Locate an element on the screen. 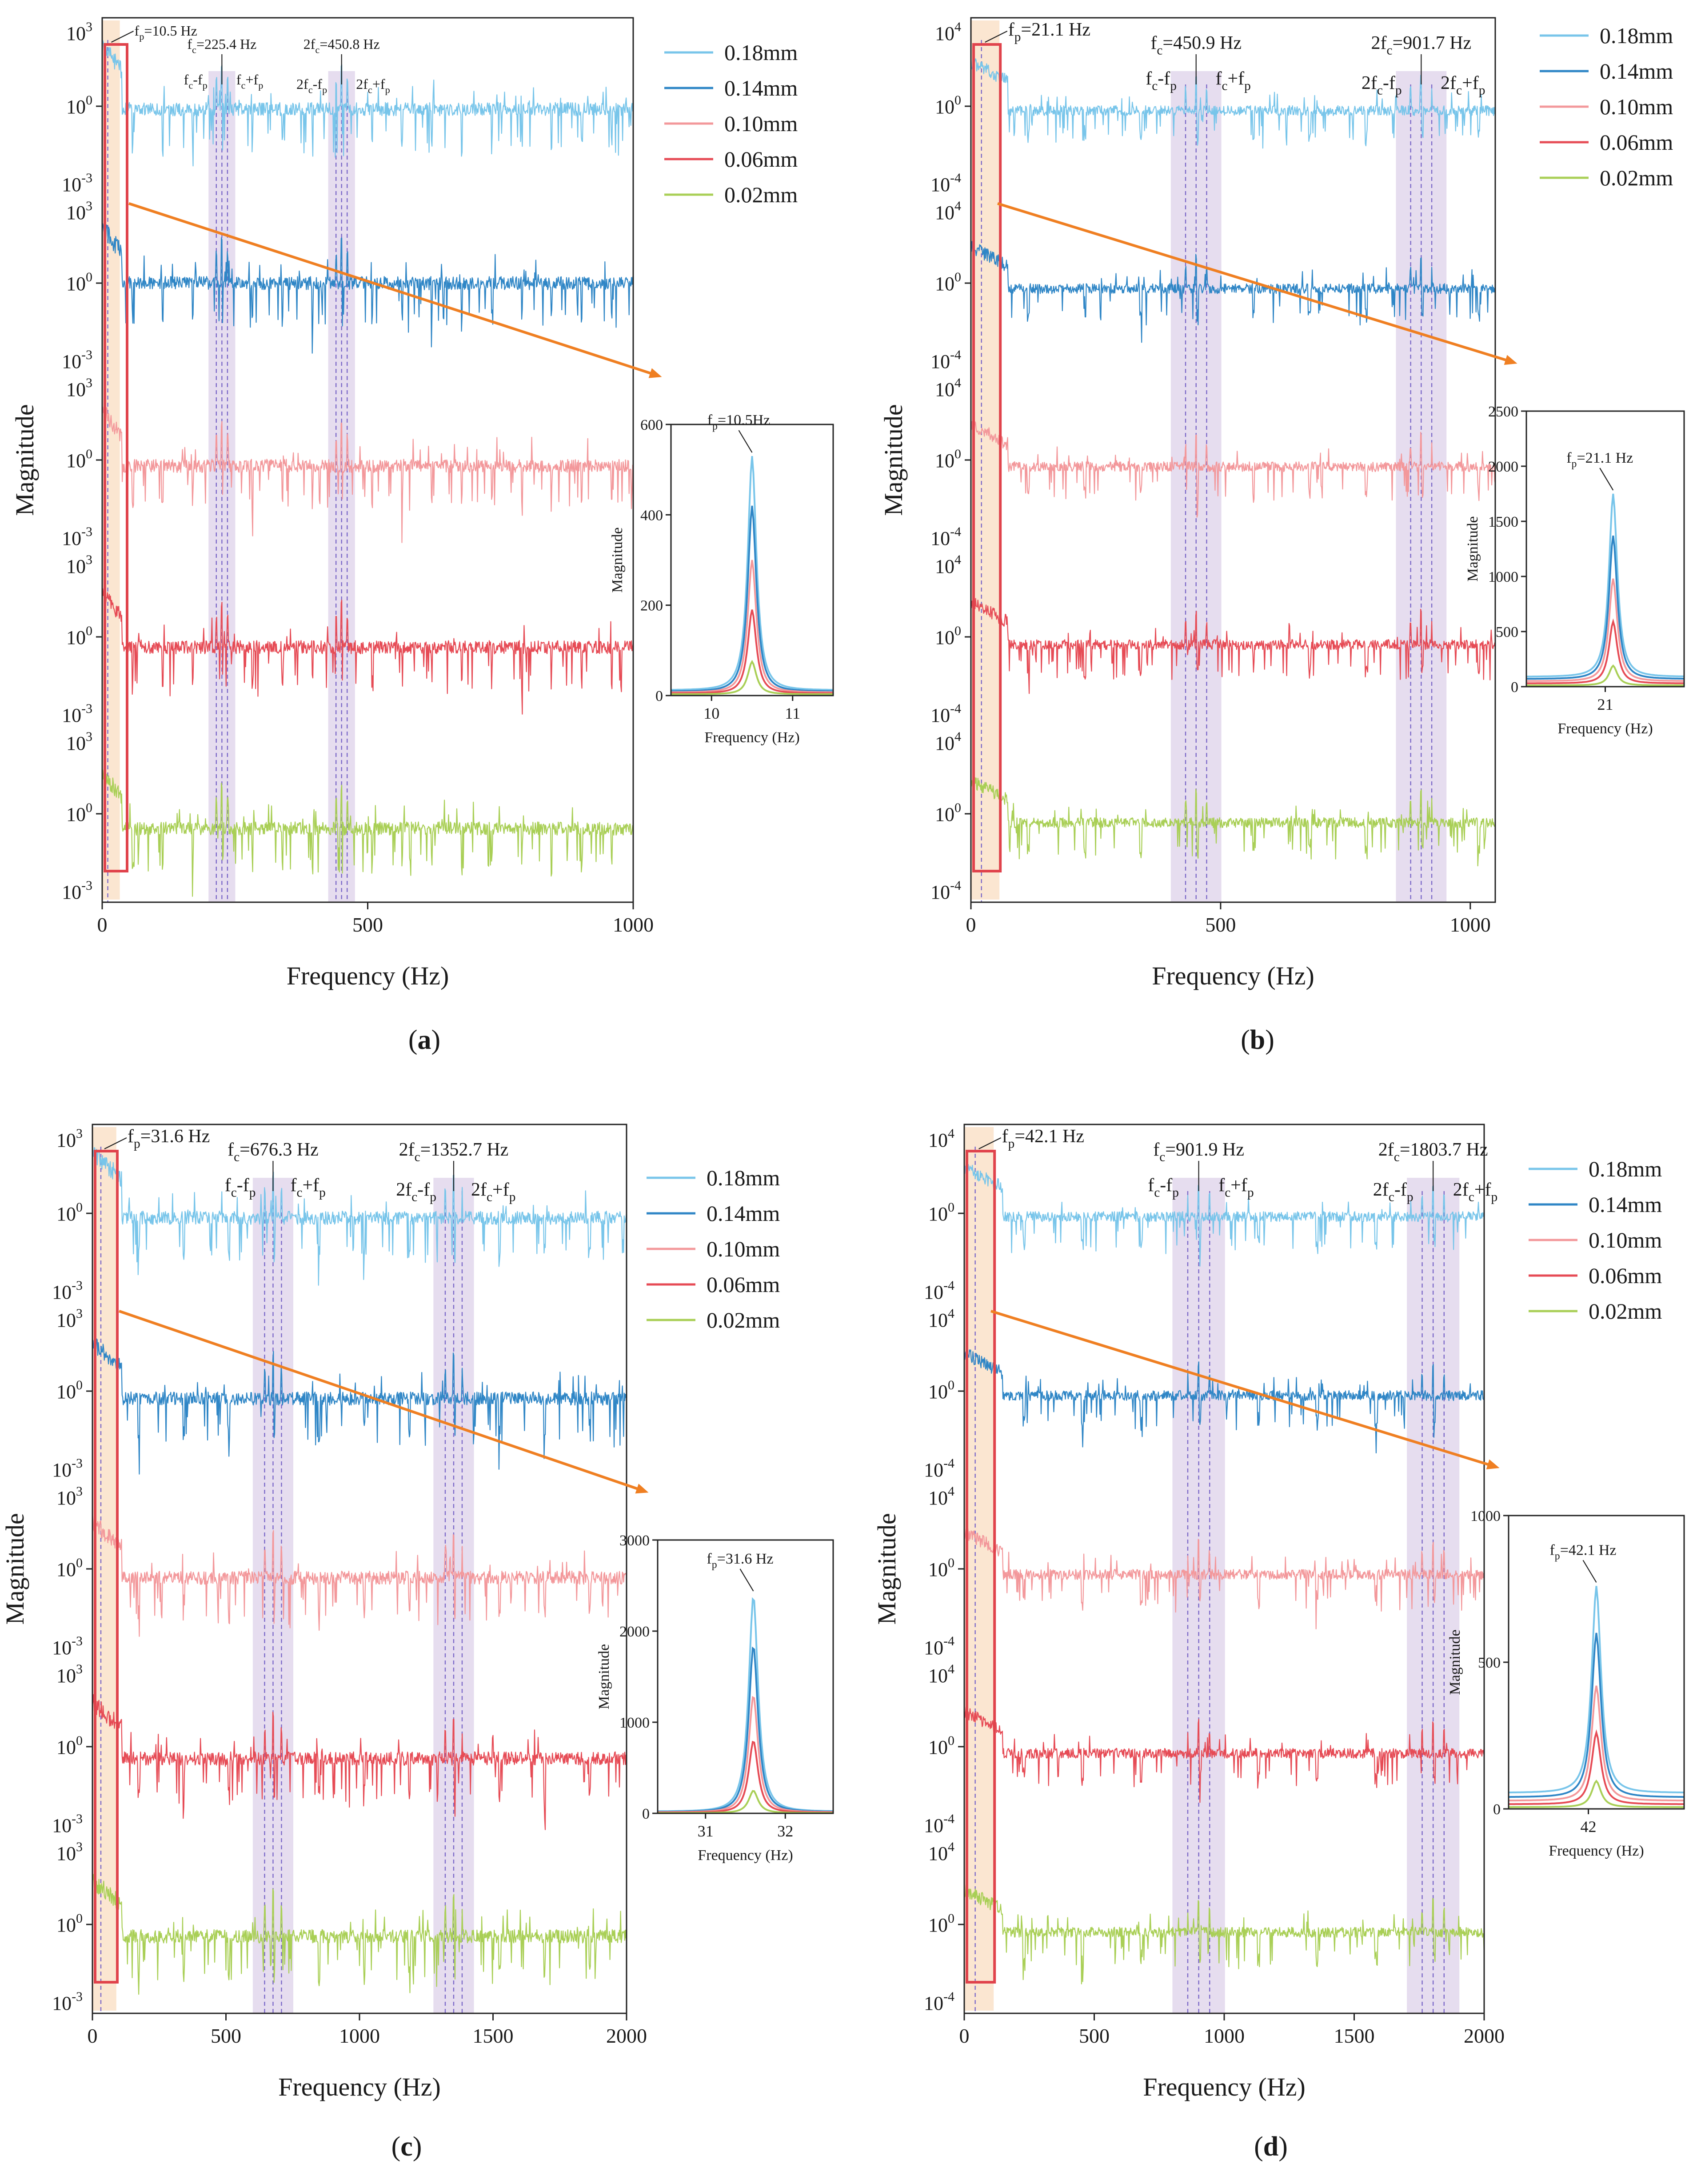  inset-xtick-label-d: 42 is located at coordinates (1589, 1827).